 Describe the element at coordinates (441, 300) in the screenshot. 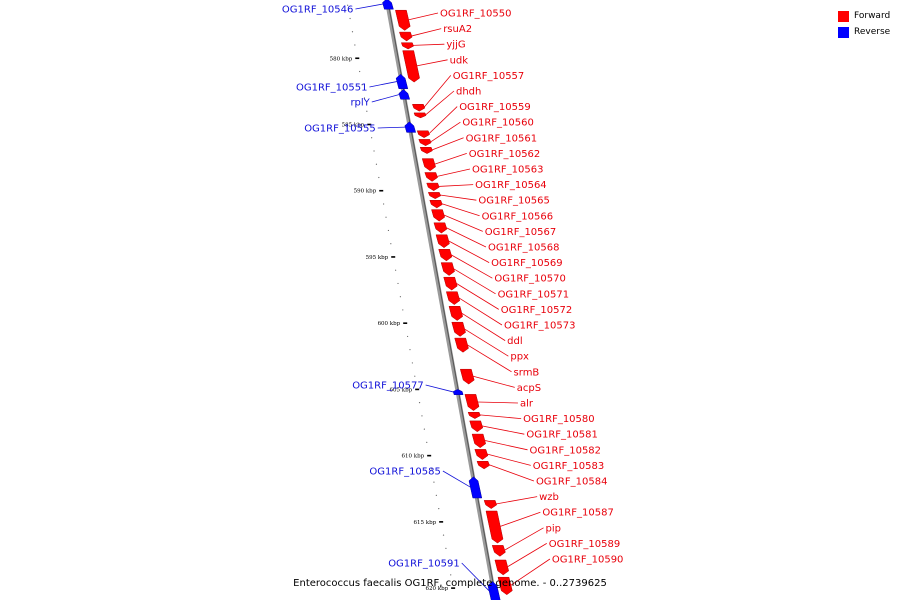

I see `reverse-genes` at that location.